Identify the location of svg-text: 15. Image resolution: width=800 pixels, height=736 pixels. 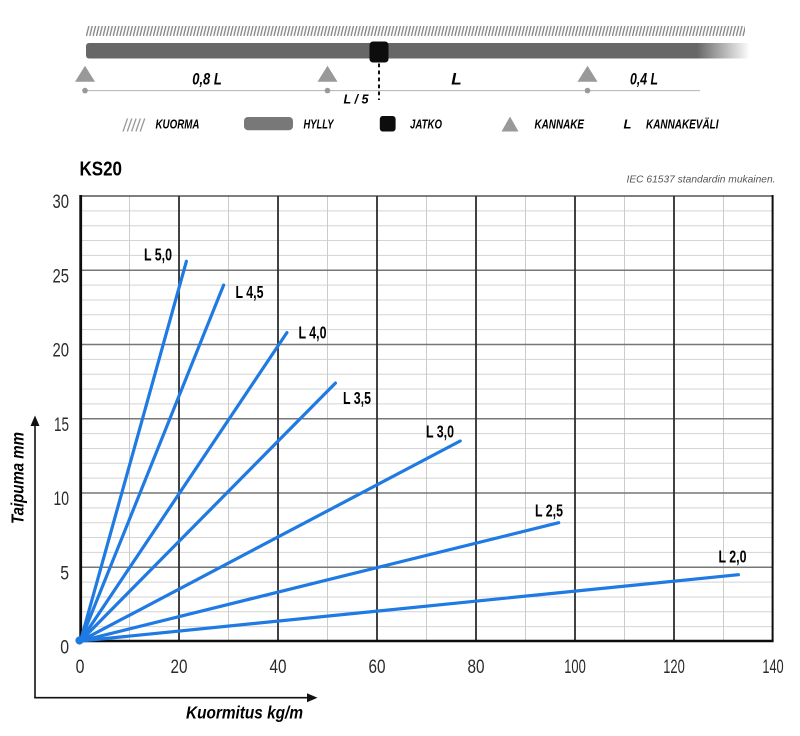
(61, 425).